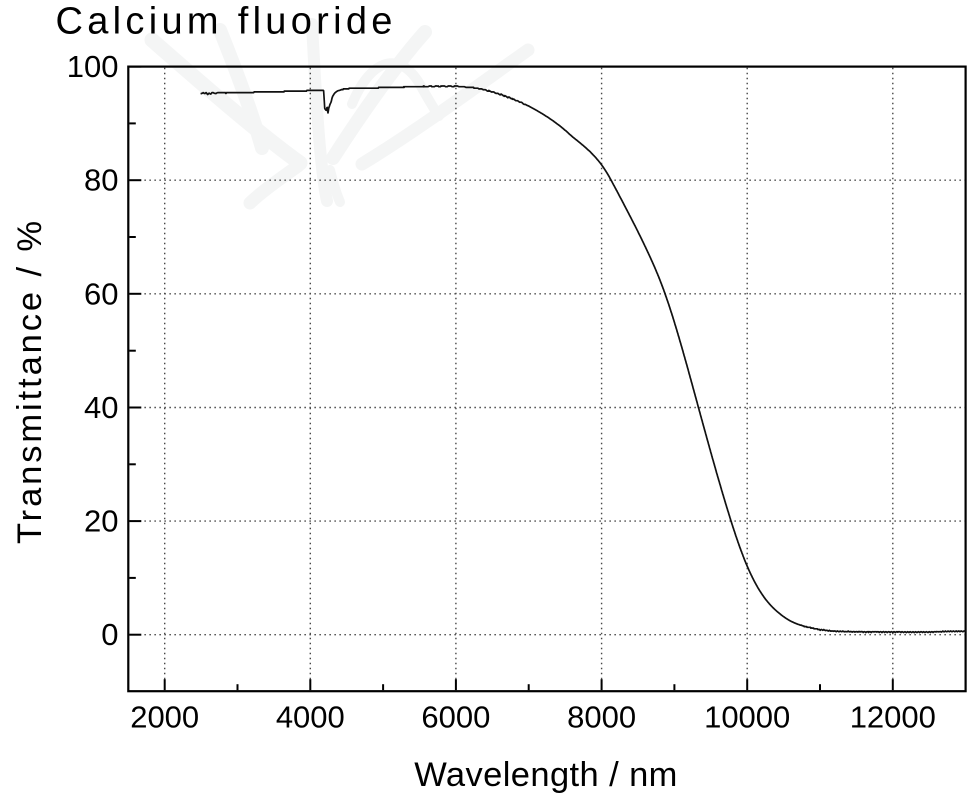  Describe the element at coordinates (101, 407) in the screenshot. I see `svg-text: 40` at that location.